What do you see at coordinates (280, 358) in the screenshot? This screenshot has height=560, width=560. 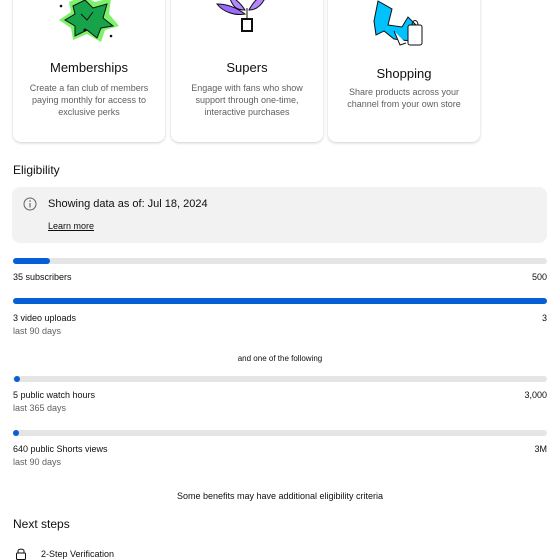 I see `one-of-following-text: and one of the following` at bounding box center [280, 358].